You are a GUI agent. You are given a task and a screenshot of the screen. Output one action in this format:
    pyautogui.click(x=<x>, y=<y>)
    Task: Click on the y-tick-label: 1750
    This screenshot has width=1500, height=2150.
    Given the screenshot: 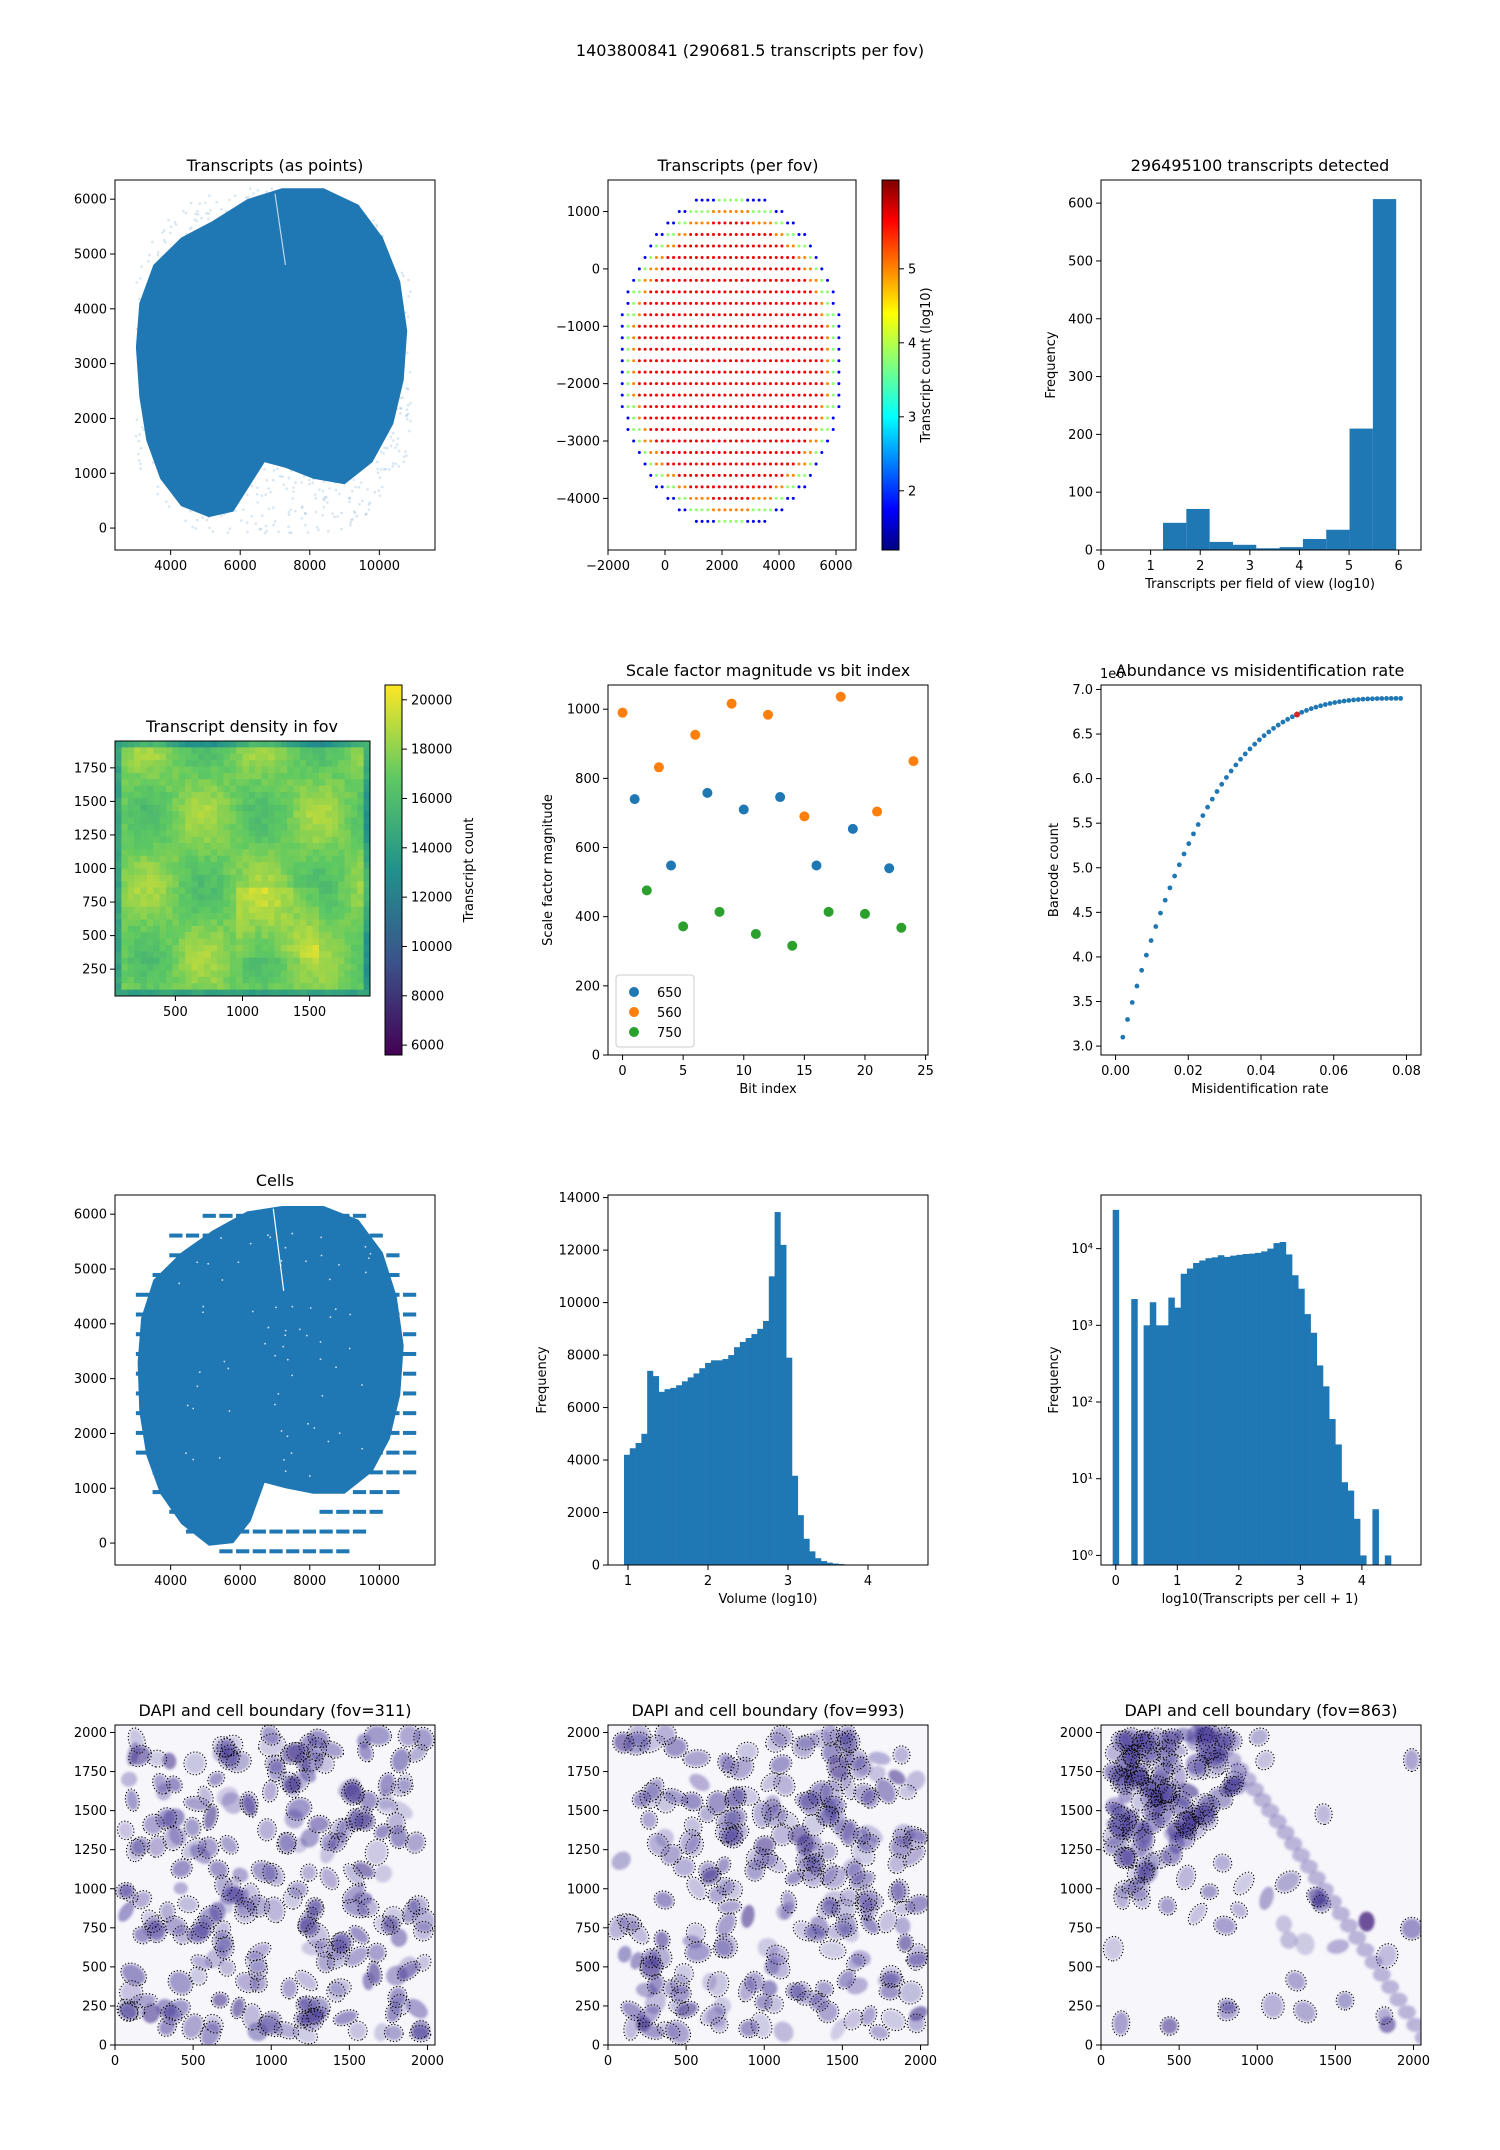 What is the action you would take?
    pyautogui.click(x=583, y=1772)
    